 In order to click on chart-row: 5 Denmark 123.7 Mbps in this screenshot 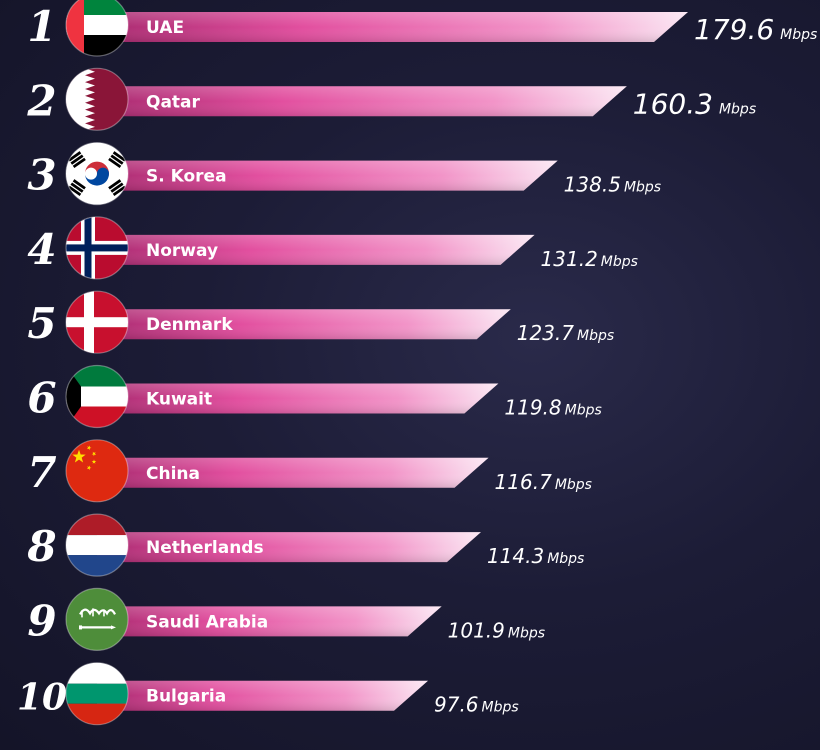, I will do `click(320, 322)`.